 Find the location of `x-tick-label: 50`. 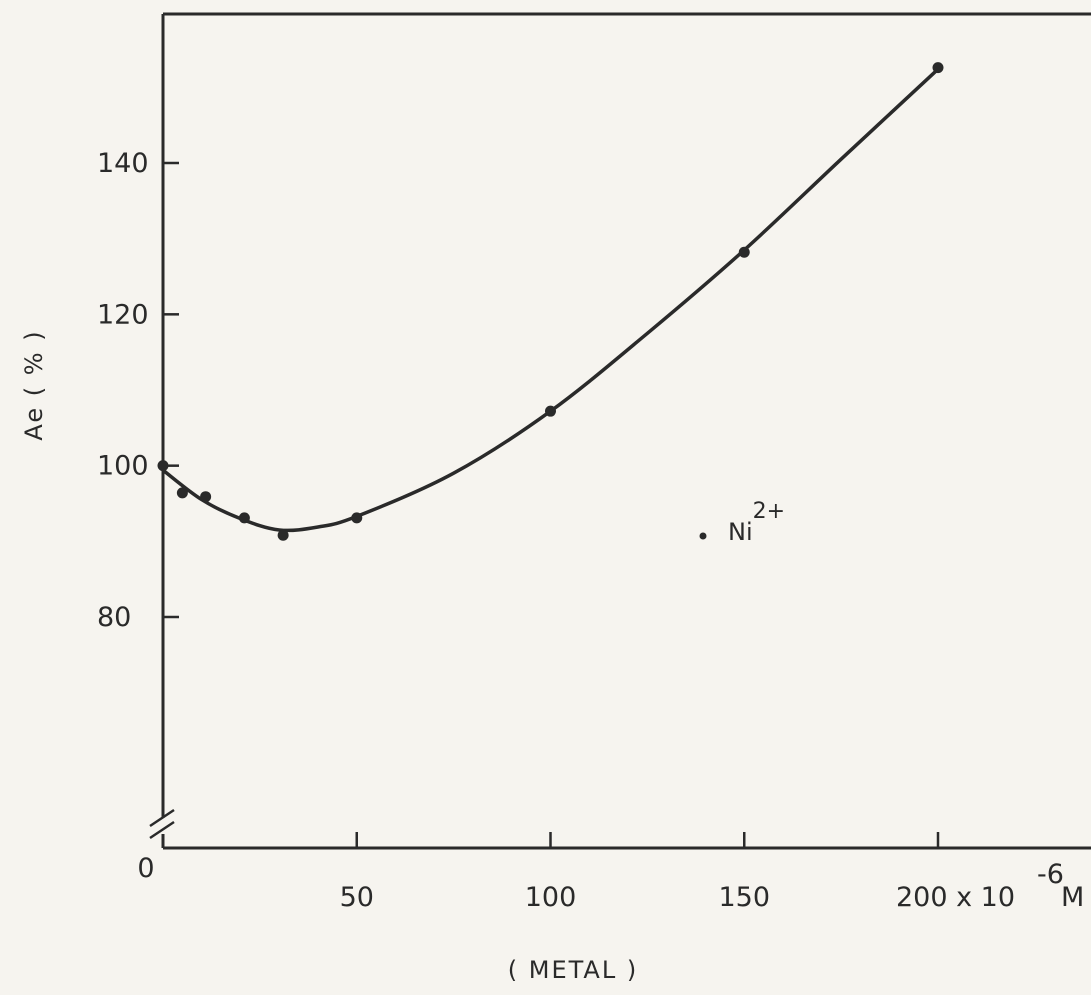

x-tick-label: 50 is located at coordinates (357, 897).